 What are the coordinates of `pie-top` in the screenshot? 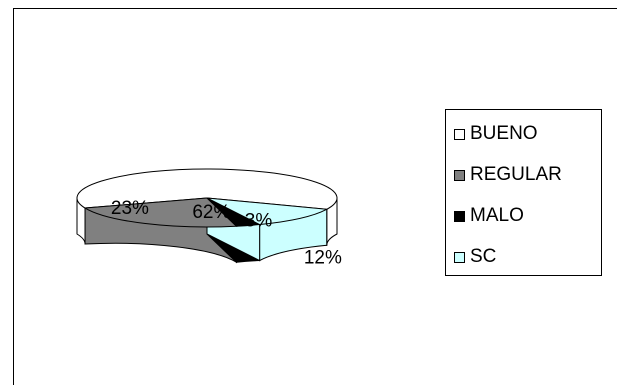 It's located at (207, 198).